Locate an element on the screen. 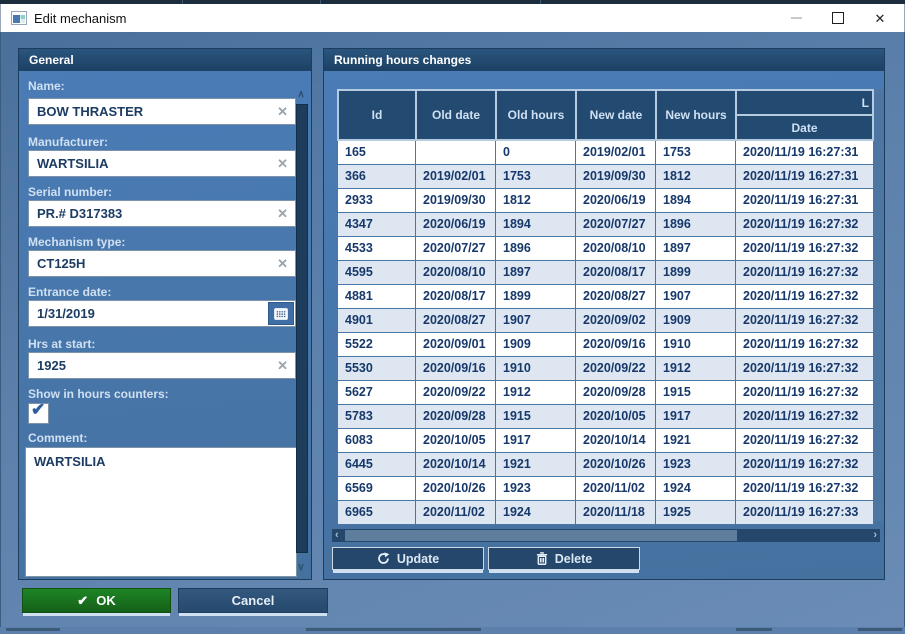  table-horizontal-scrollbar: ‹ › is located at coordinates (606, 535).